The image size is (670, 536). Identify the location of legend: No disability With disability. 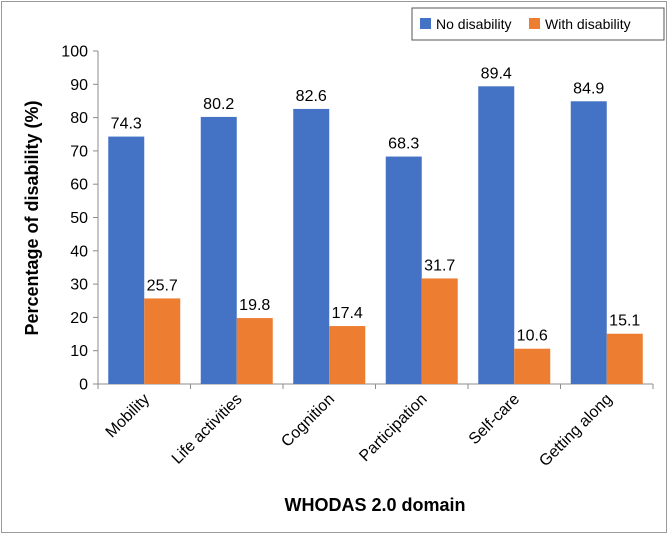
(538, 24).